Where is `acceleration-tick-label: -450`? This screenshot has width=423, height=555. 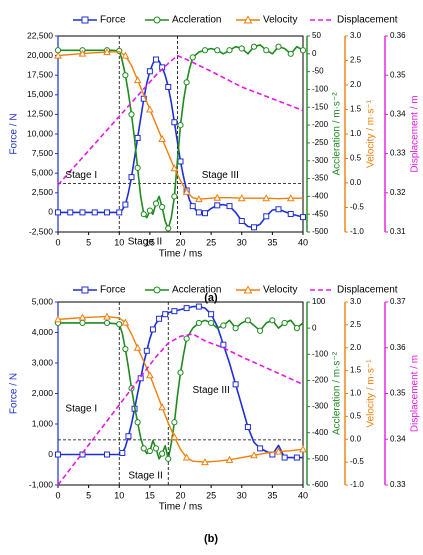 acceleration-tick-label: -450 is located at coordinates (320, 213).